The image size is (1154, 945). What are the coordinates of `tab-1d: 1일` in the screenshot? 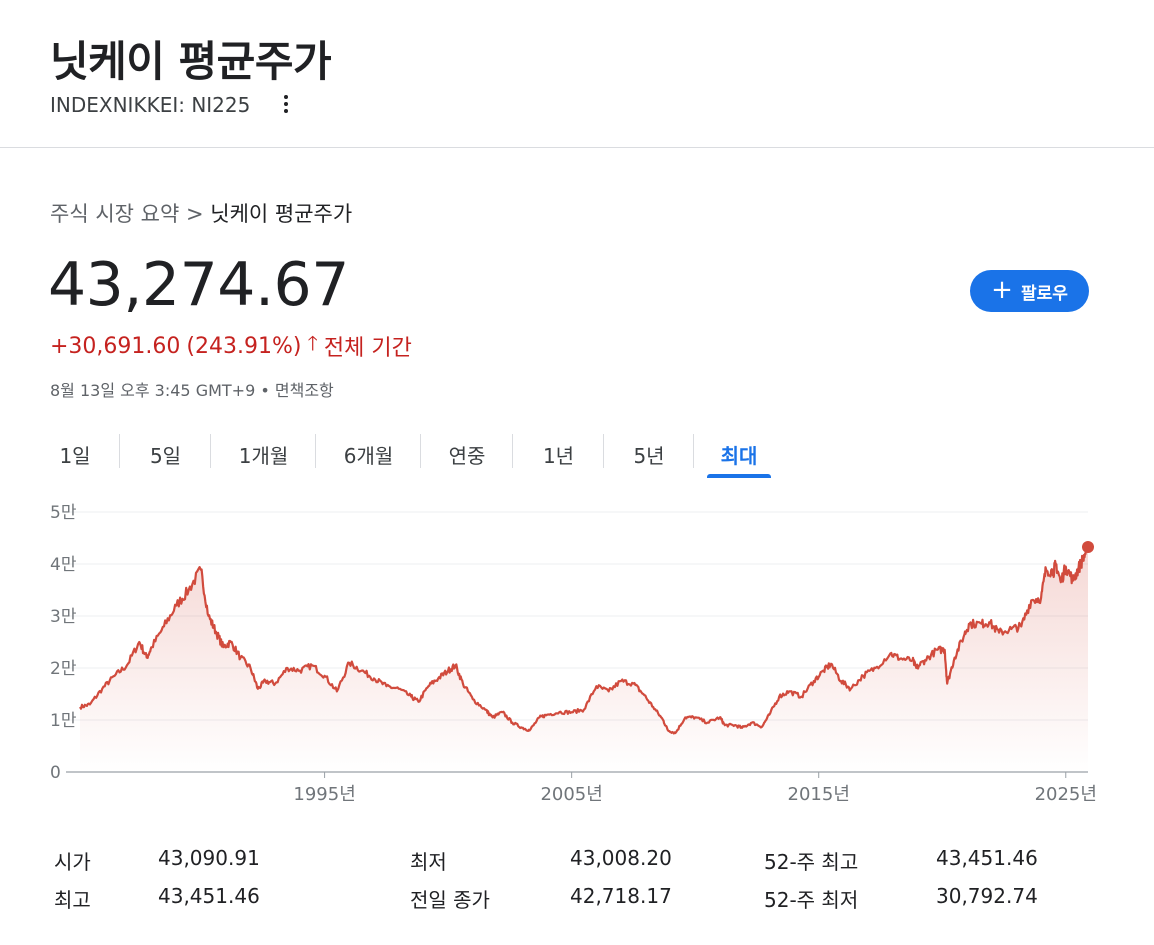 It's located at (75, 454).